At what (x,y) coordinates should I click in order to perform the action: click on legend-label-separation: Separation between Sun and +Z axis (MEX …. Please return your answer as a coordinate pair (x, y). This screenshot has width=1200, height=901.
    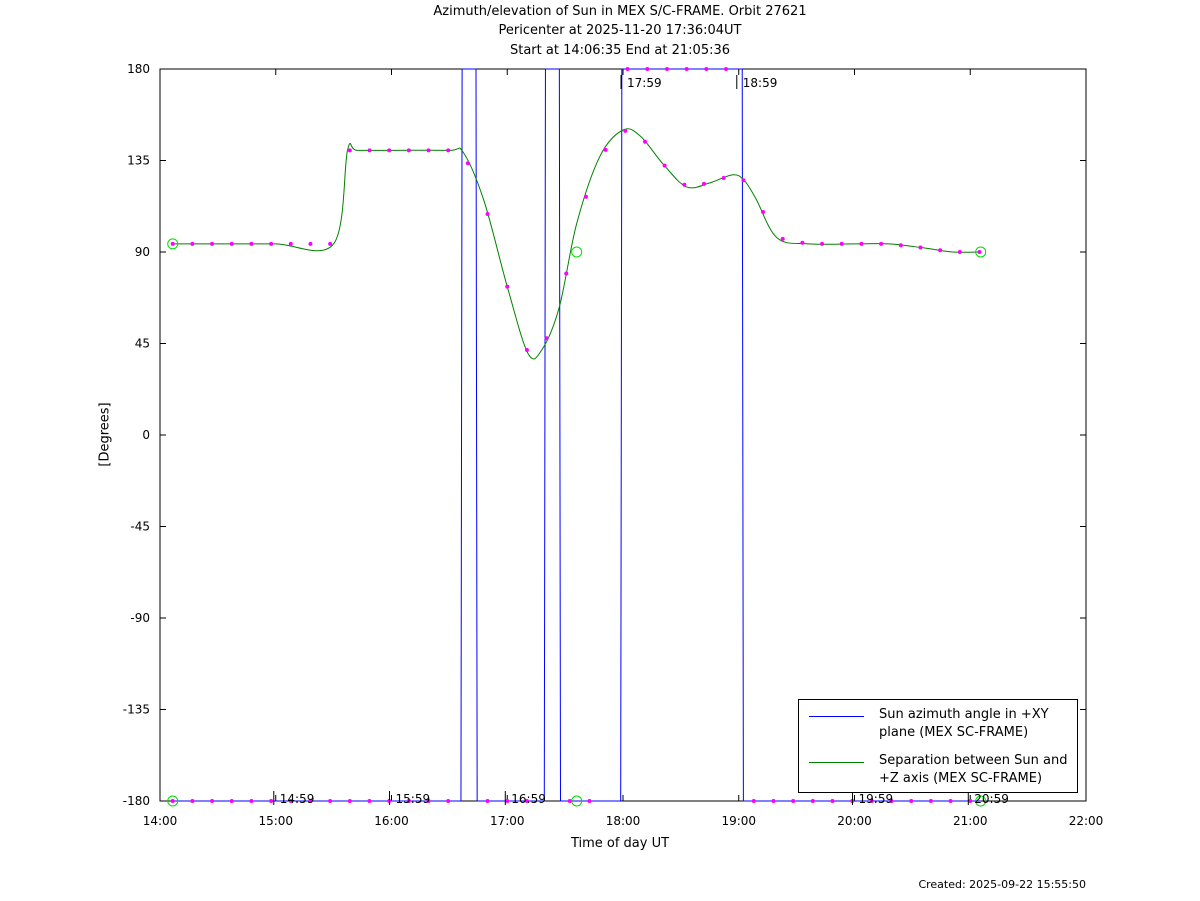
    Looking at the image, I should click on (973, 769).